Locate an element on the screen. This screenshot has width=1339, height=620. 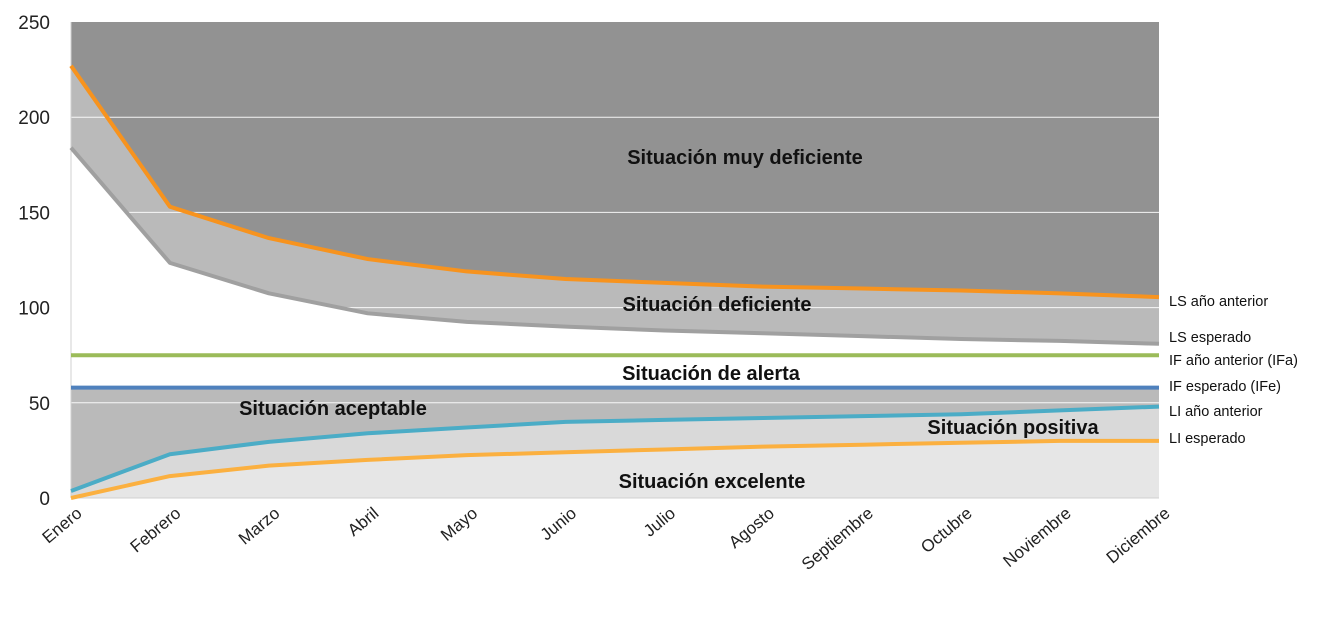
y-tick-label: 0 is located at coordinates (44, 499).